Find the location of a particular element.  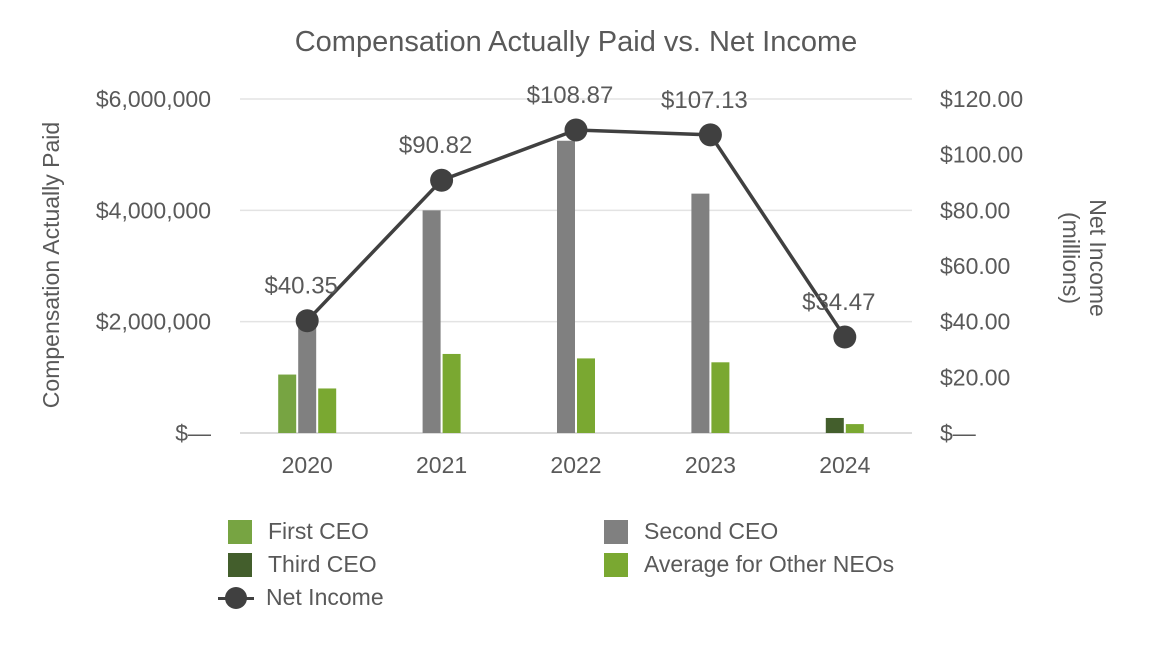

bar-third-ceo-2024 is located at coordinates (834, 425).